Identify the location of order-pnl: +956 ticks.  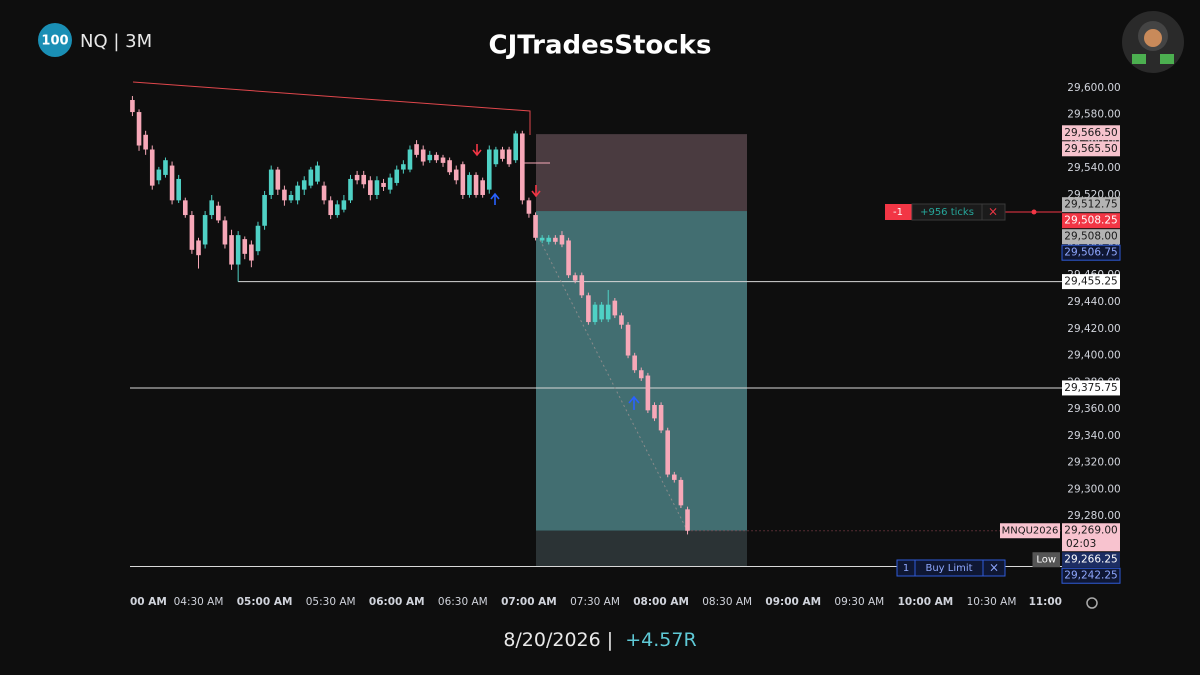
(947, 212).